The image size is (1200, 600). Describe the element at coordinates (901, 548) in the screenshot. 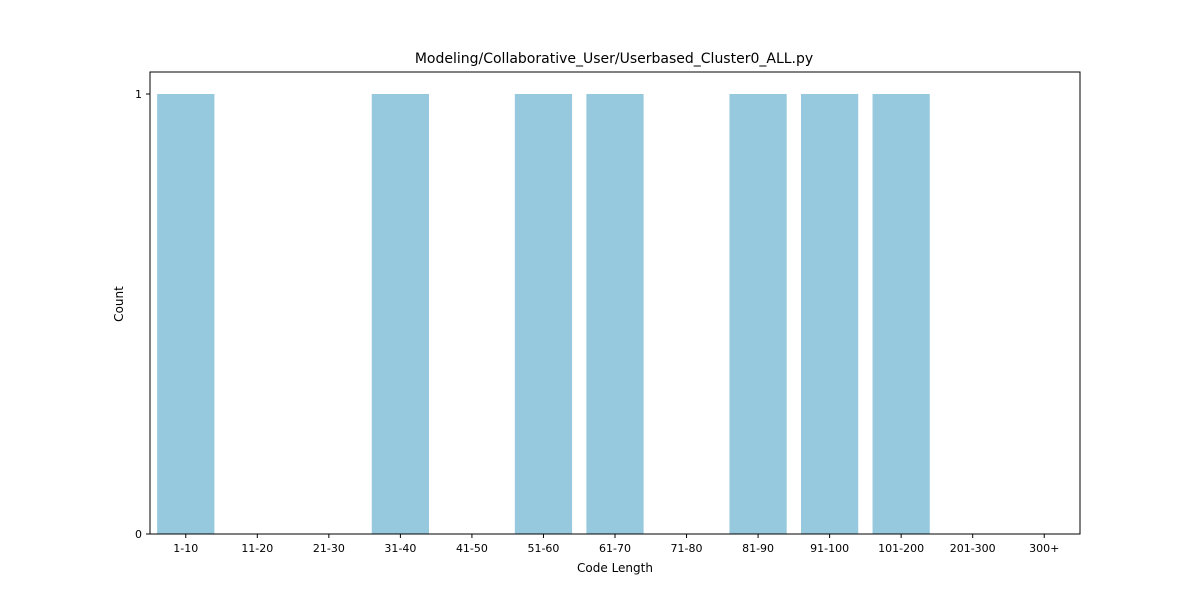

I see `x-tick-label: 101-200` at that location.